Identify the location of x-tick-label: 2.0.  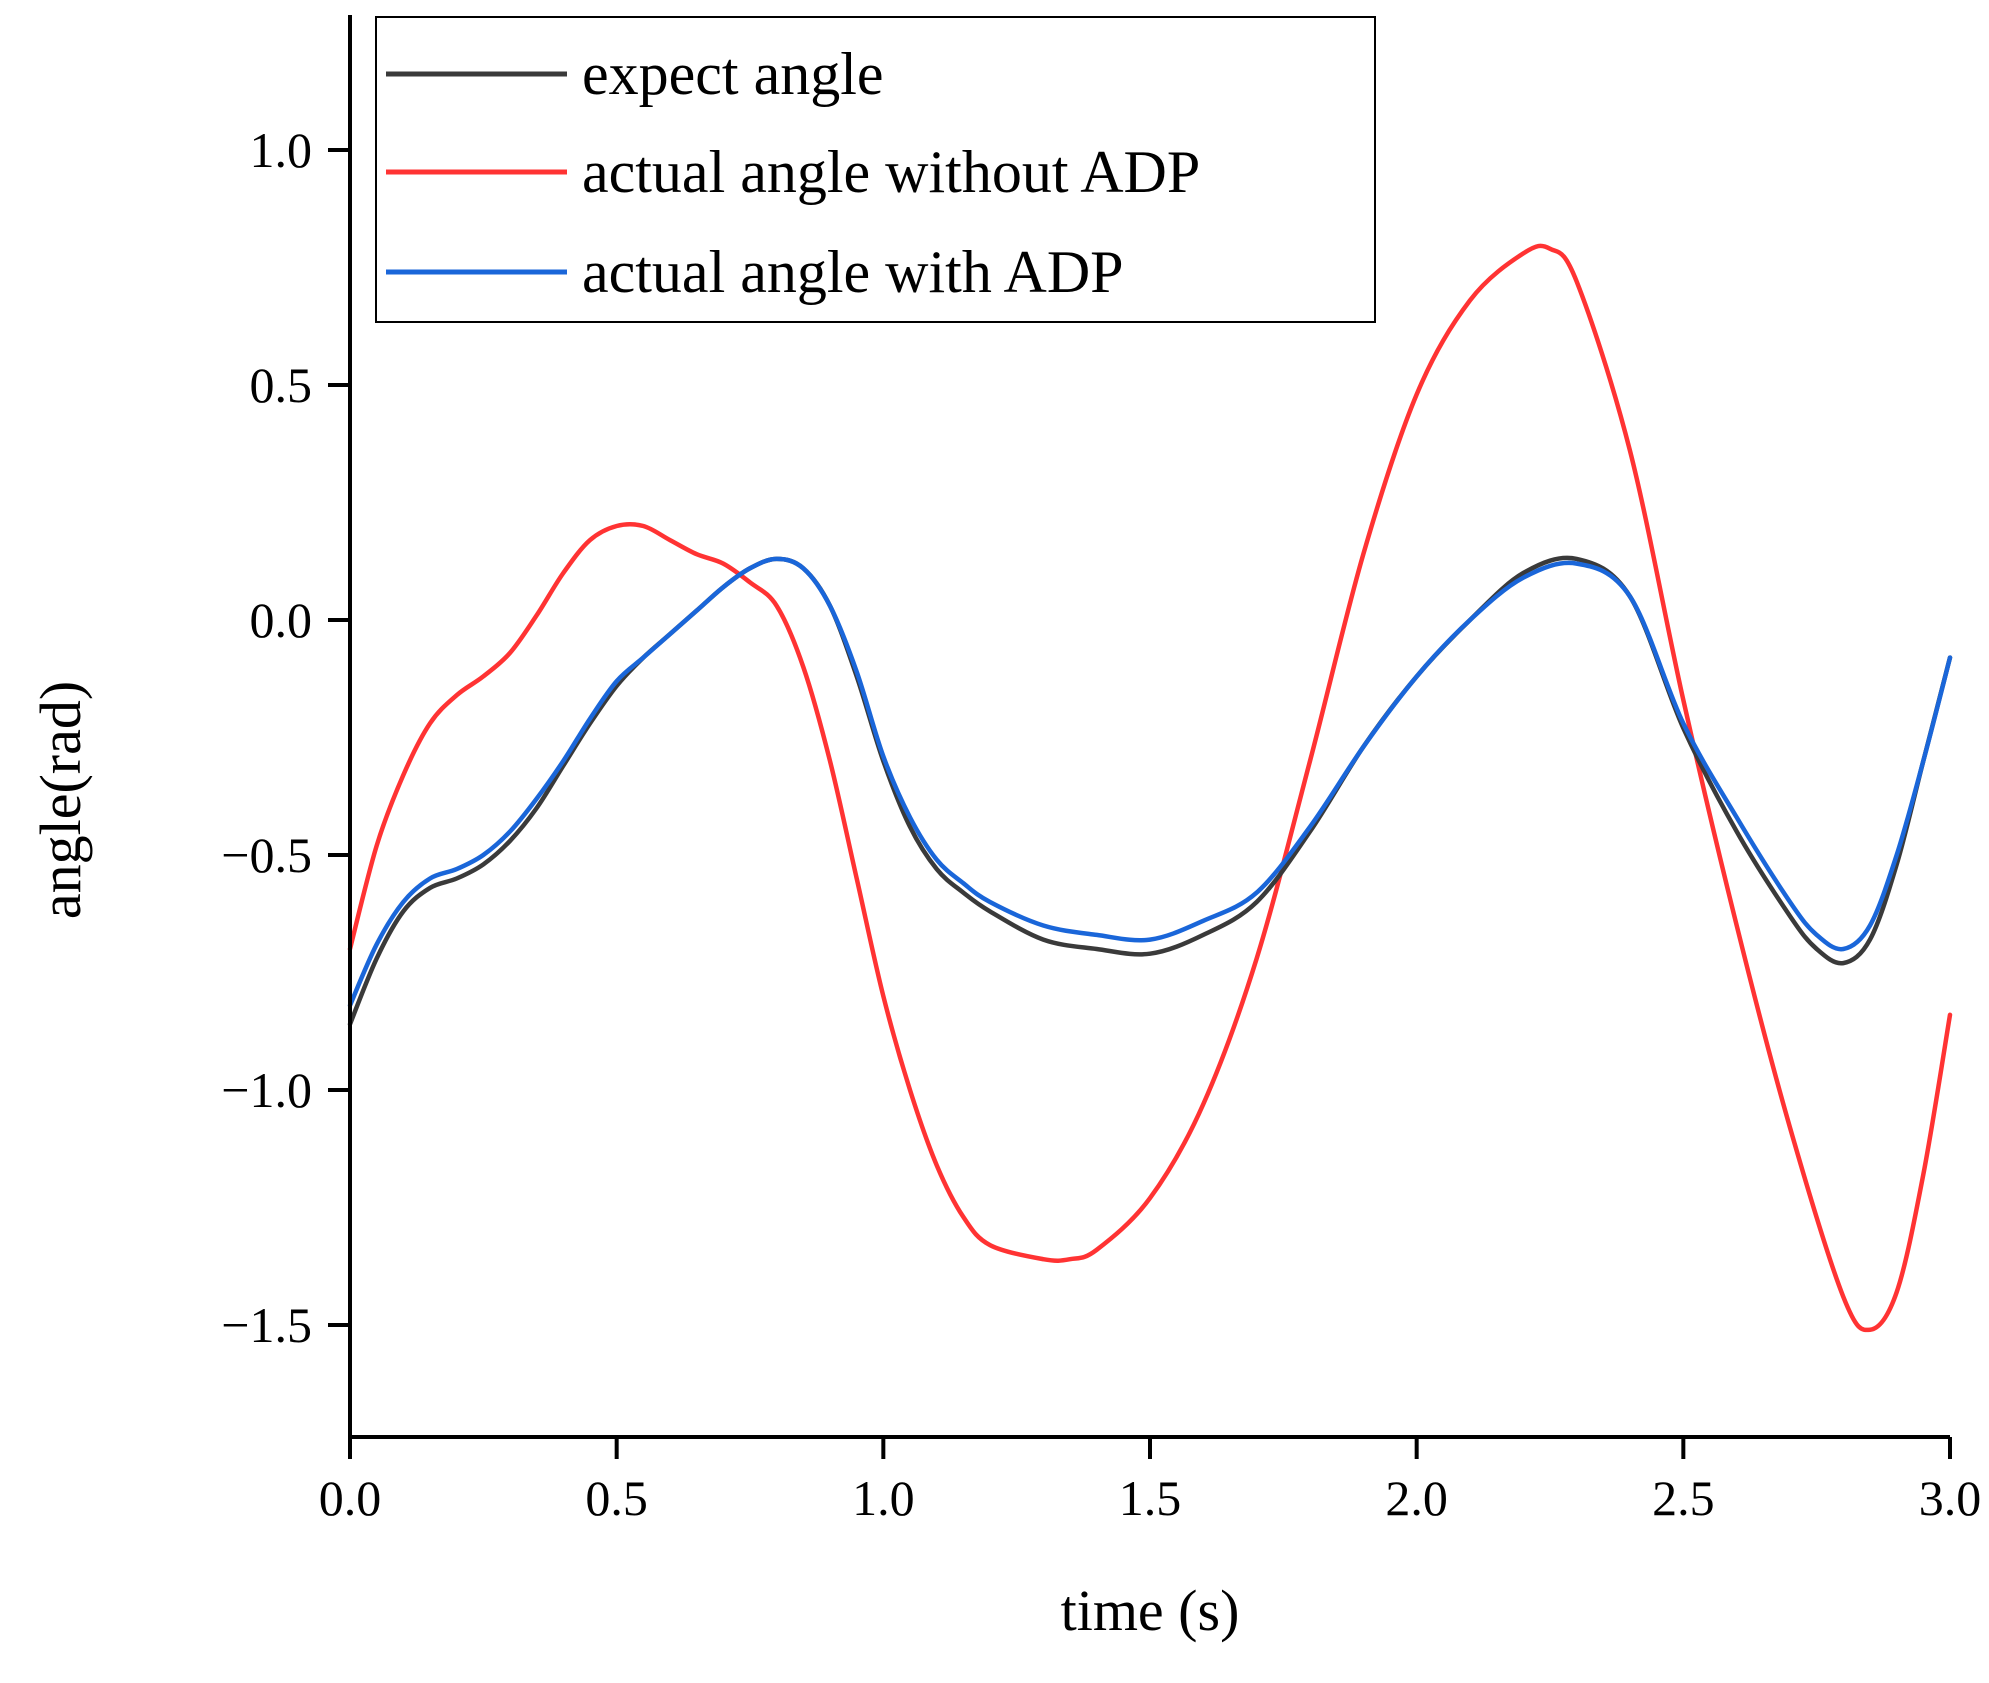
(1416, 1498).